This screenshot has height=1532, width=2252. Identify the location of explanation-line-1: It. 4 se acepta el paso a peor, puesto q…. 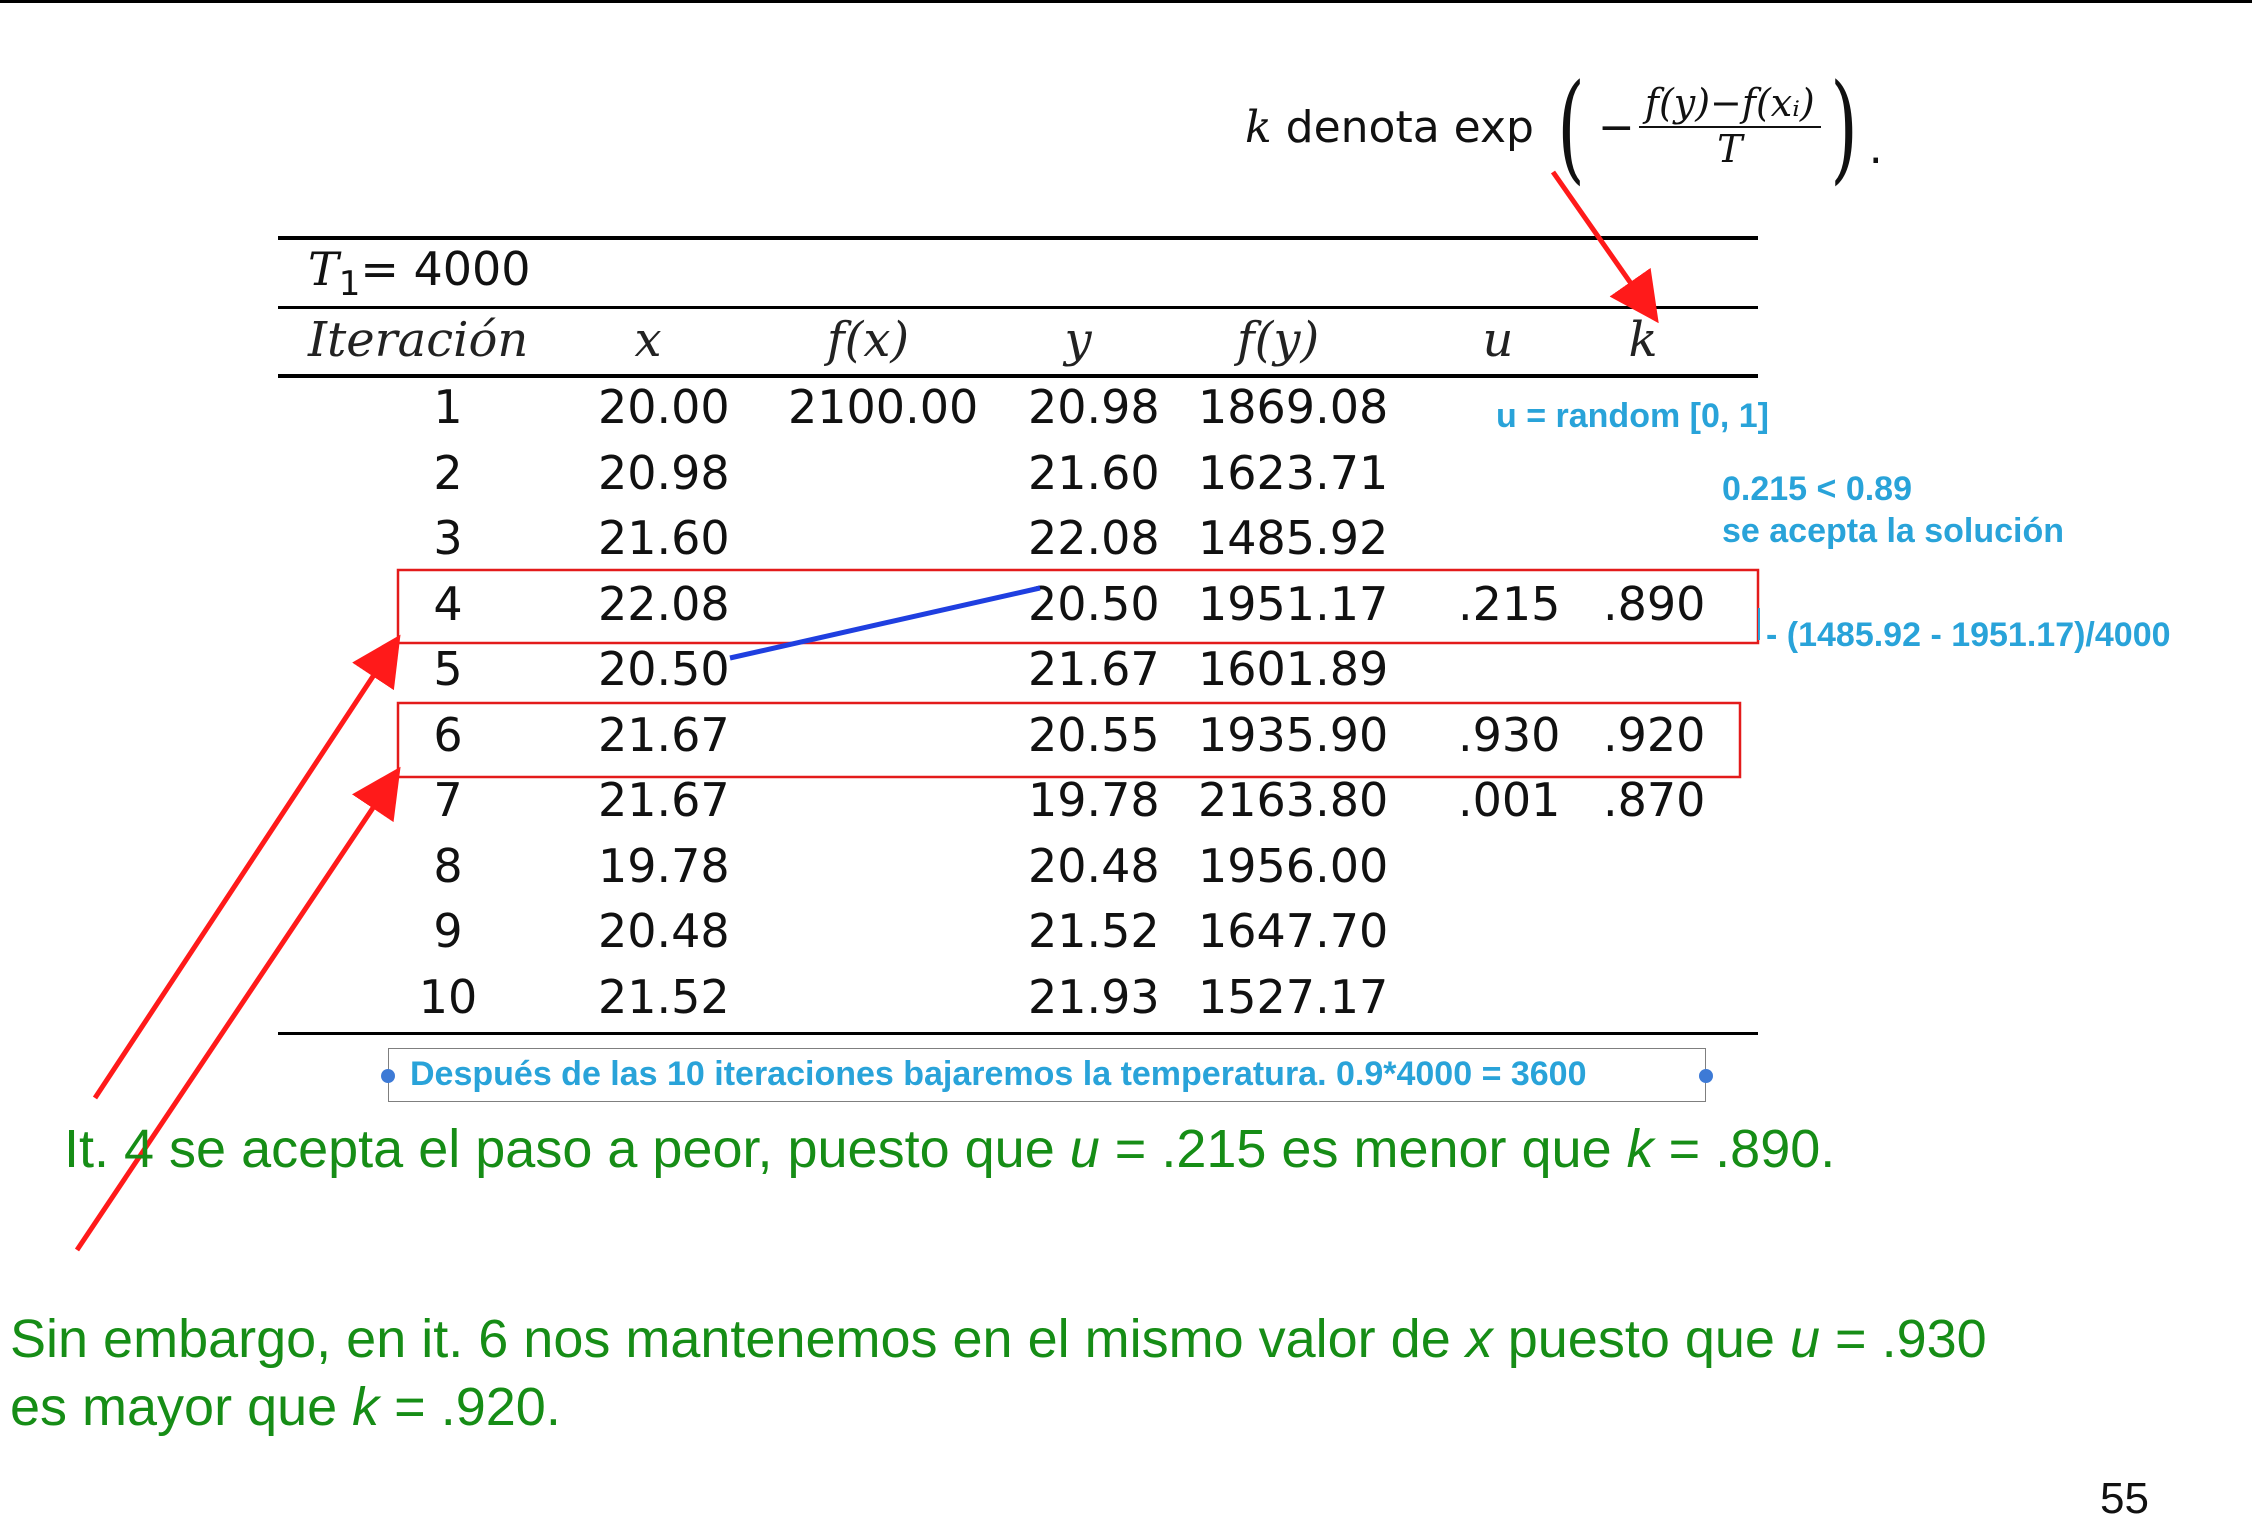
(950, 1149).